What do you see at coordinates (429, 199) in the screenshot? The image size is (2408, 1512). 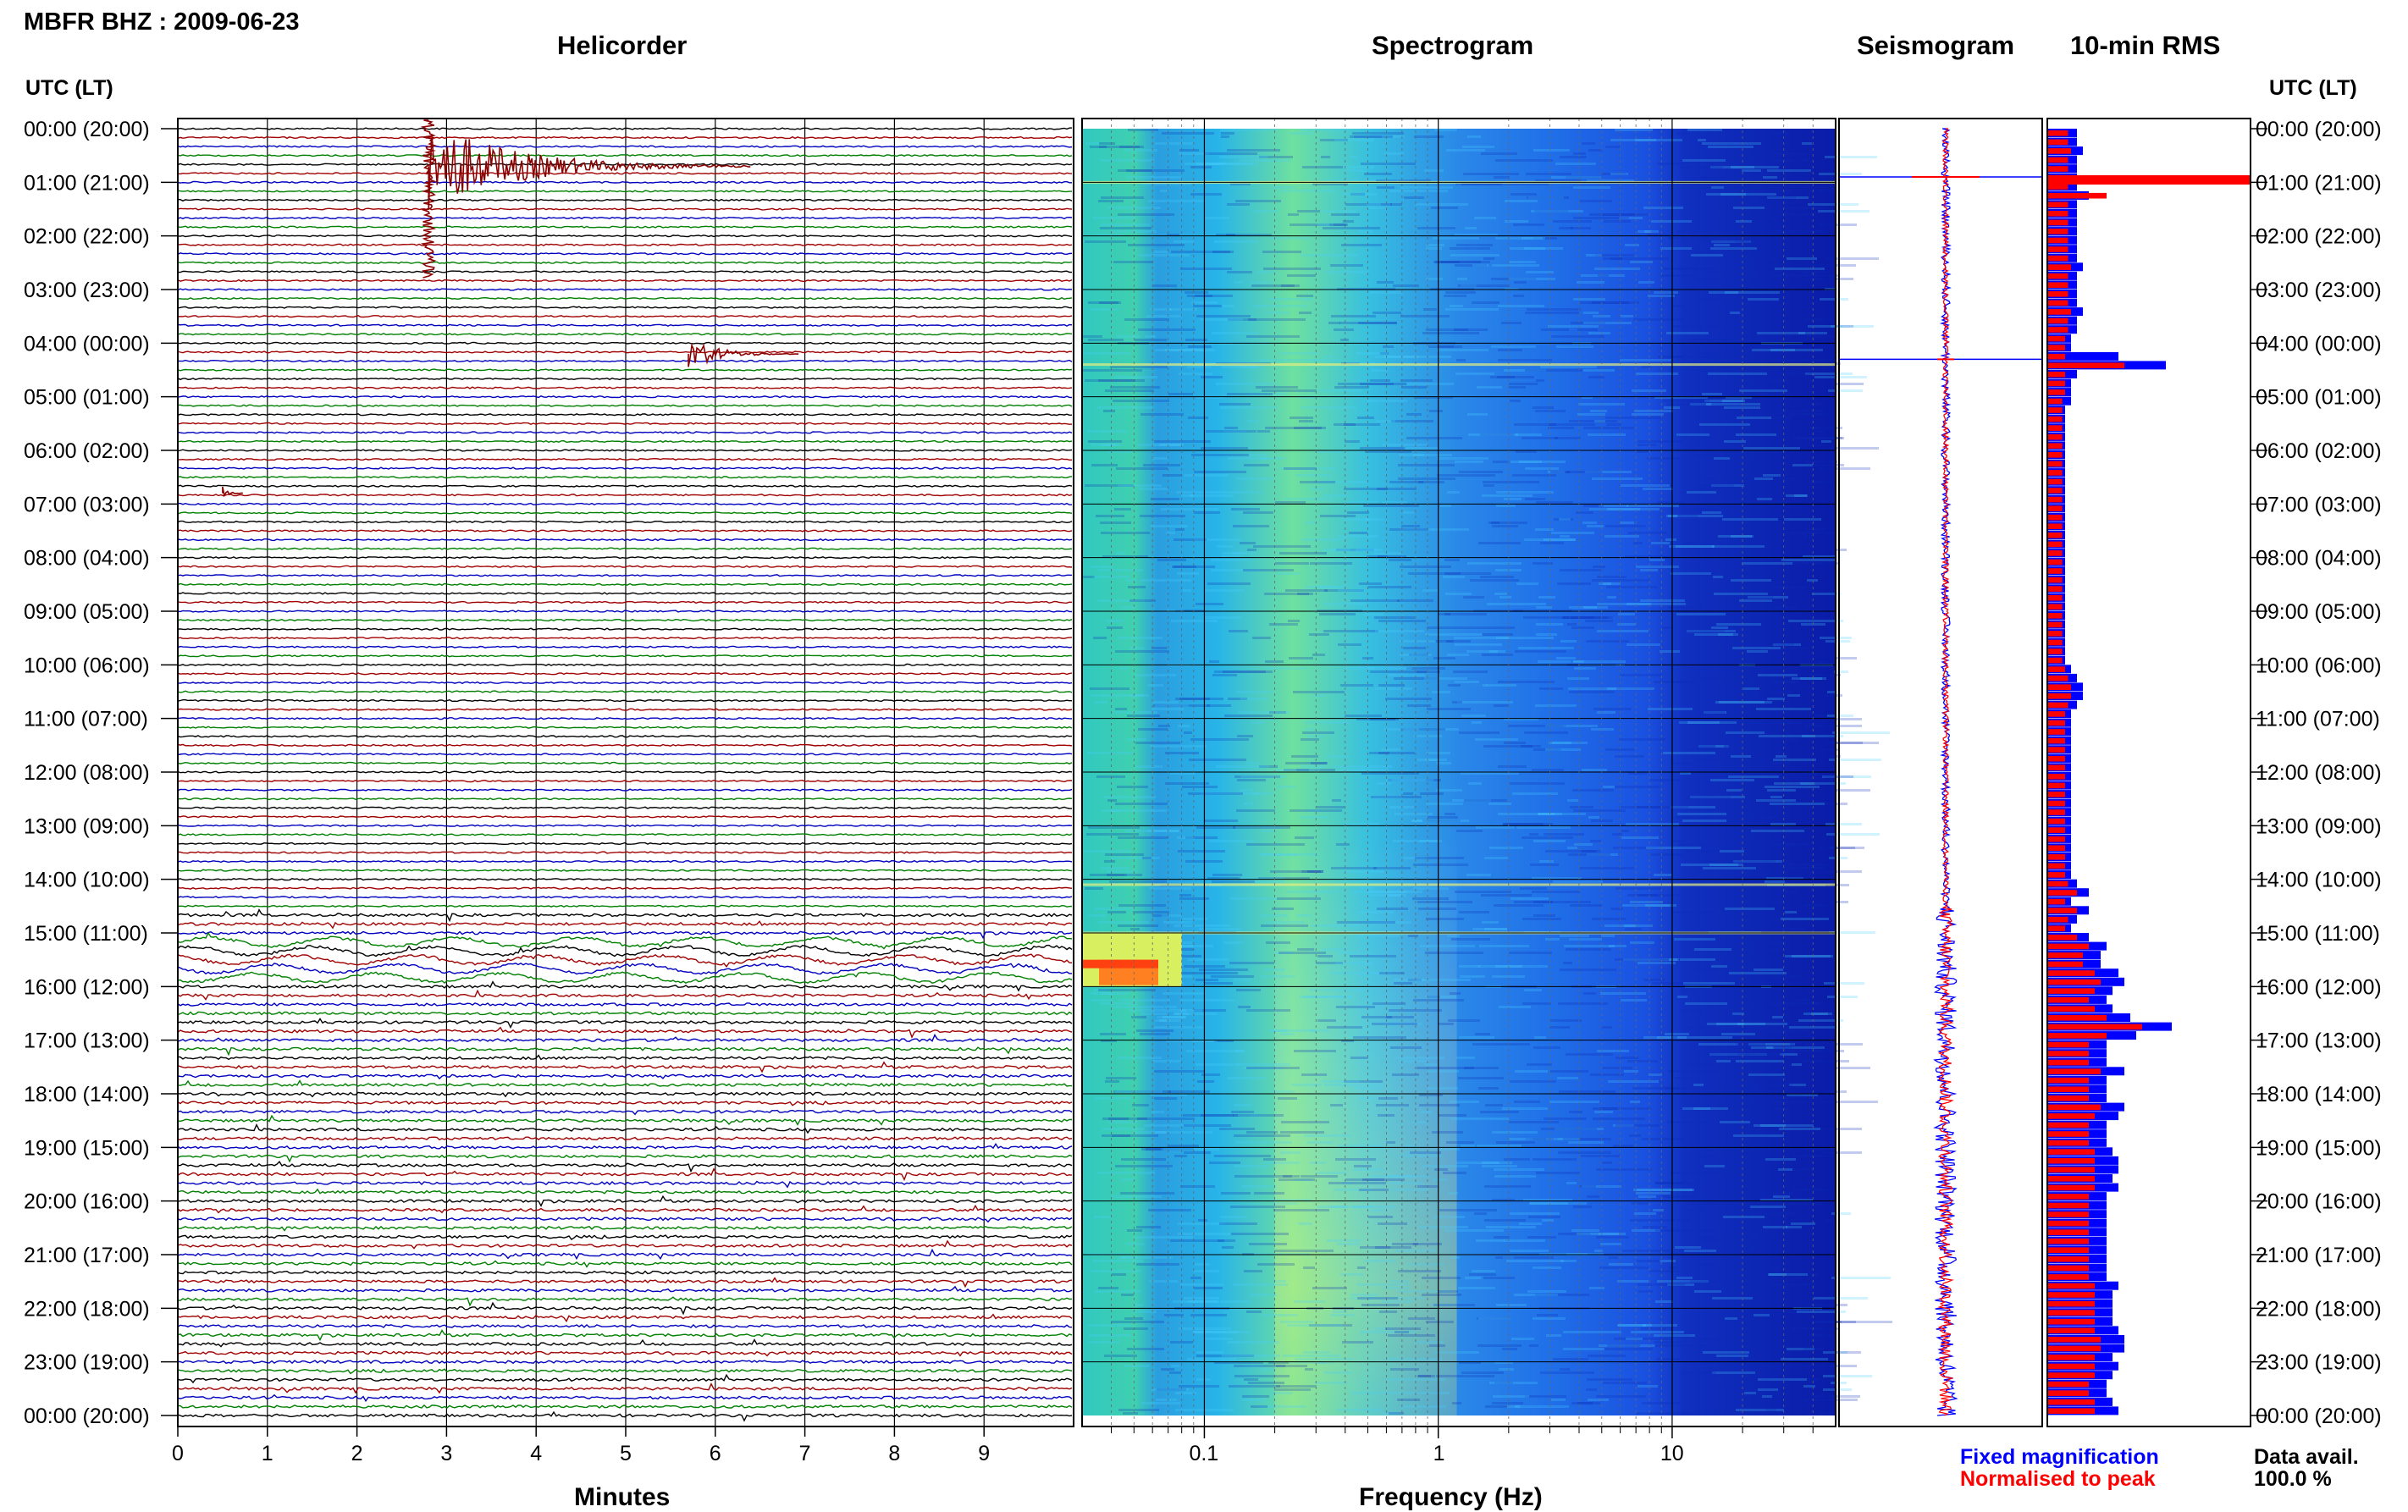 I see `helicorder-event-spike` at bounding box center [429, 199].